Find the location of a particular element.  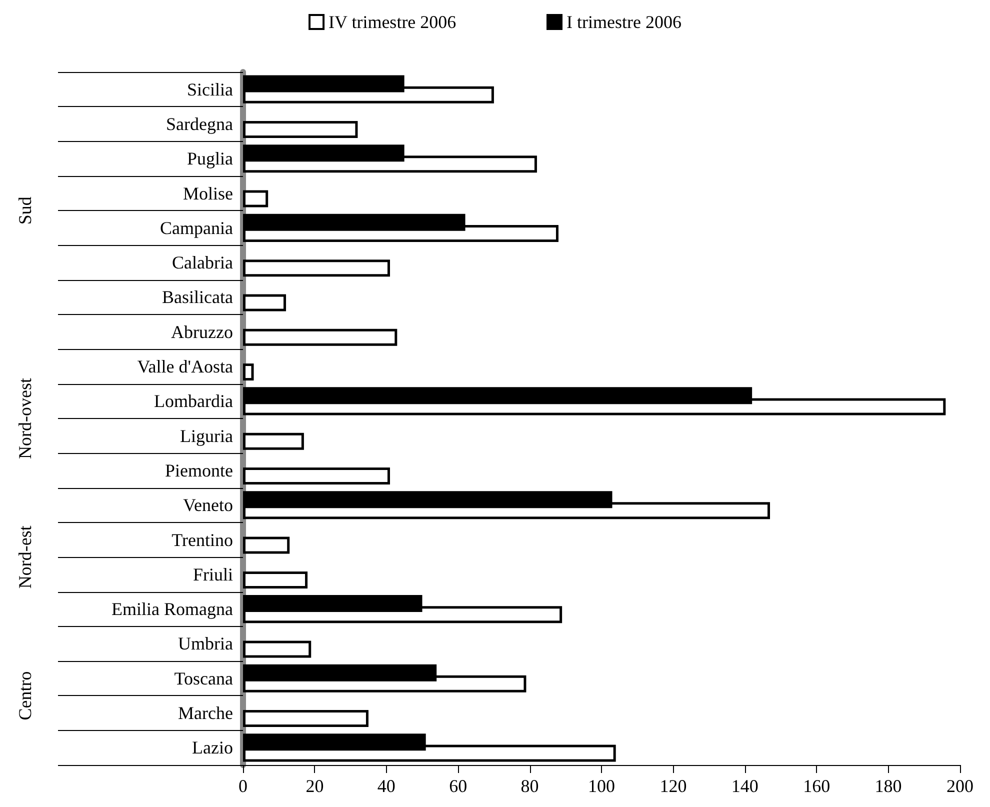

y-tick-label: Sicilia is located at coordinates (210, 89).